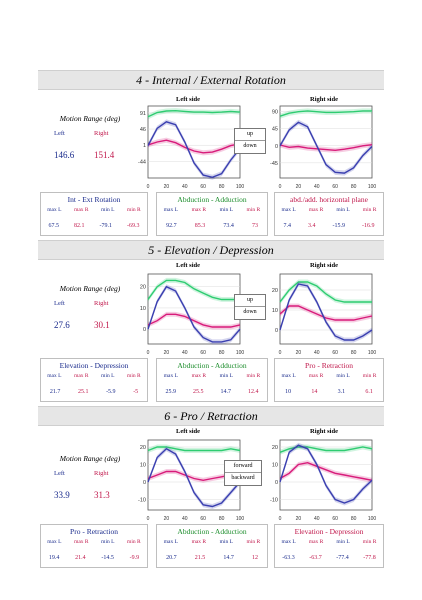 This screenshot has width=422, height=600. I want to click on chart-right: 20 10 0 0 20 40 60 80 100, so click(319, 313).